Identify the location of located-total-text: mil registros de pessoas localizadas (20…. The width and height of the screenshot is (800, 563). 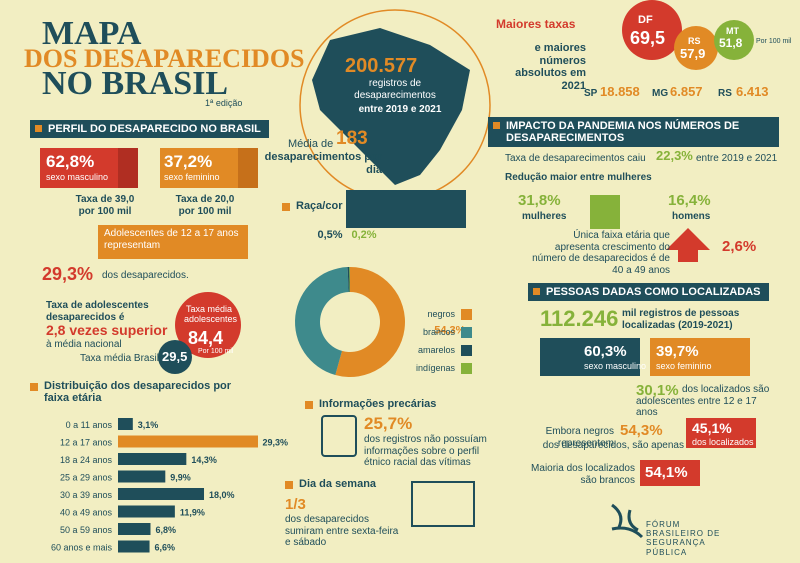
(681, 319).